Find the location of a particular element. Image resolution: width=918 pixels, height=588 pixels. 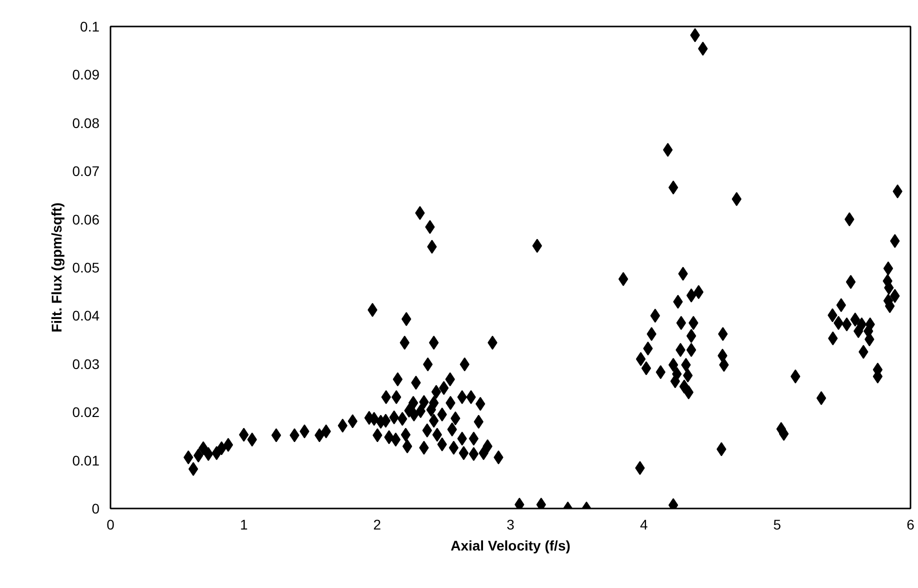

y-tick-label: 0.01 is located at coordinates (86, 460).